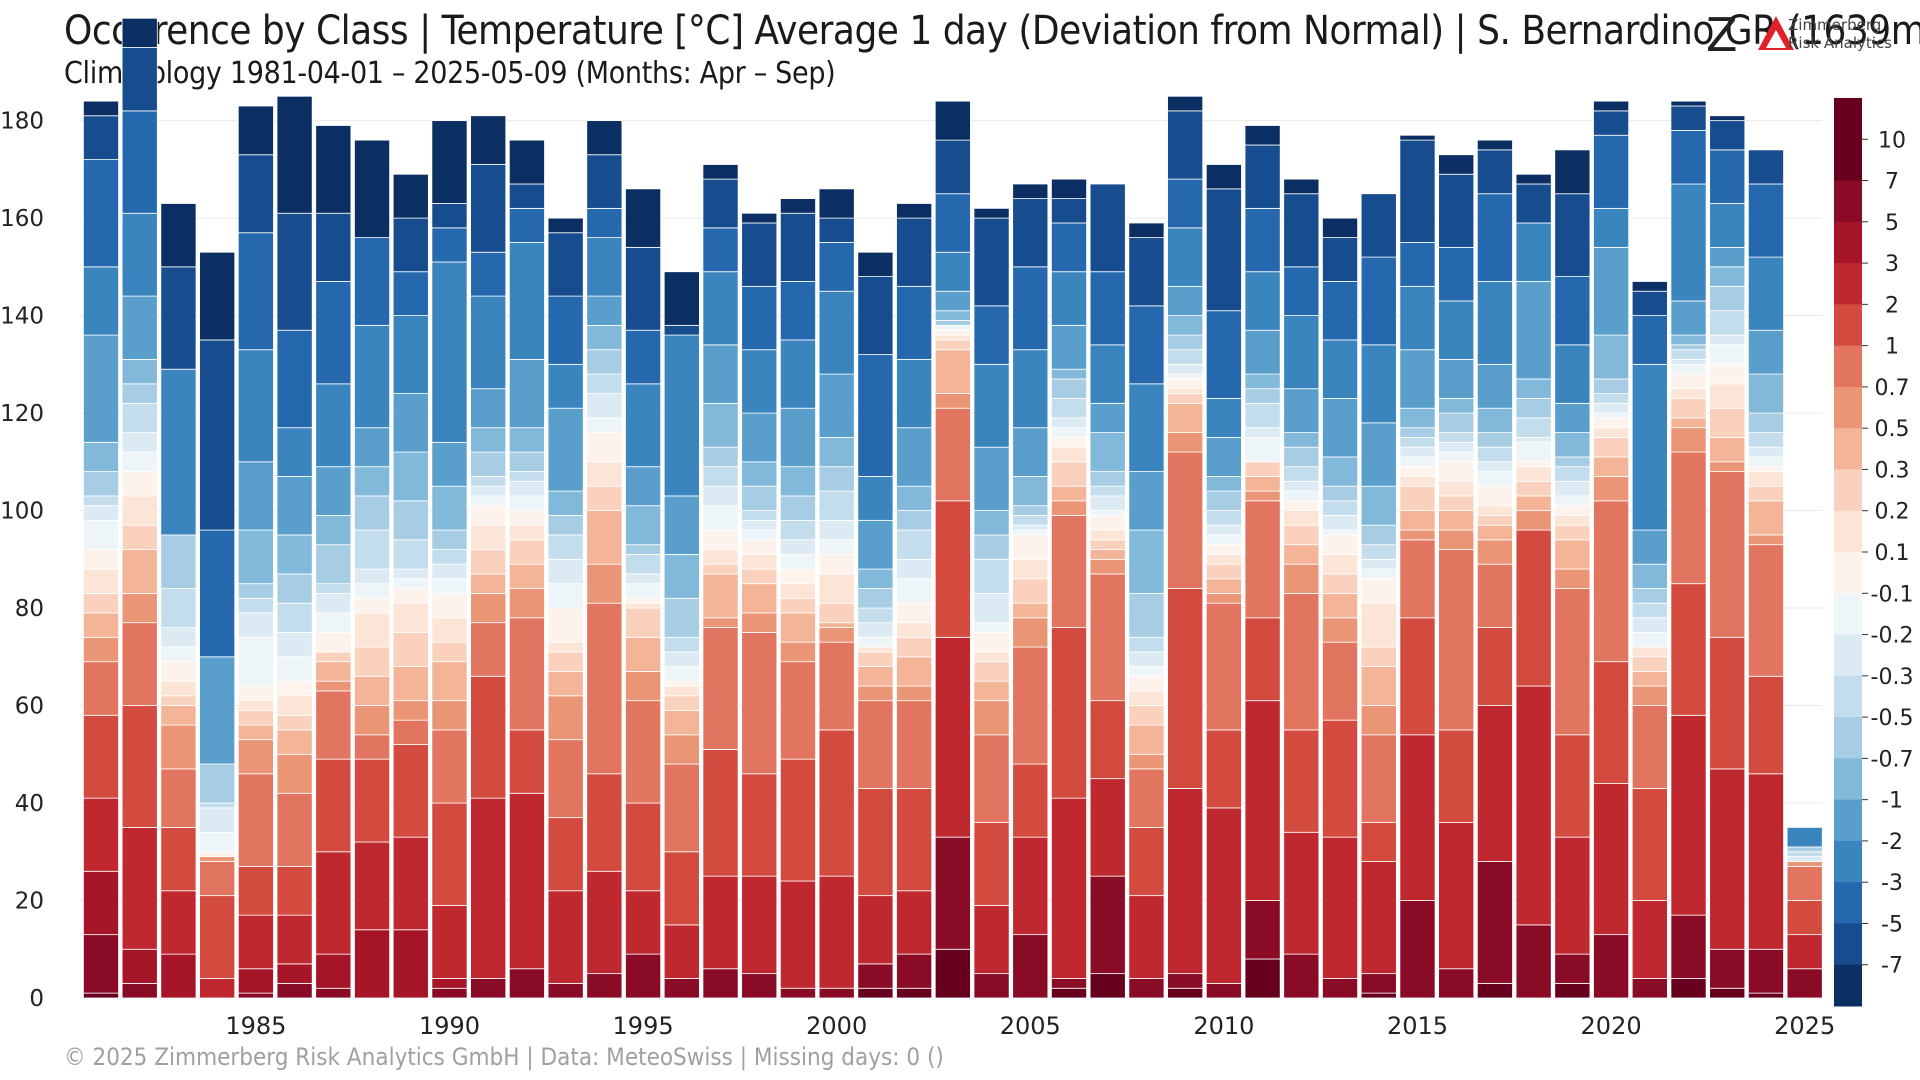  I want to click on y-tick-label: 180, so click(22, 122).